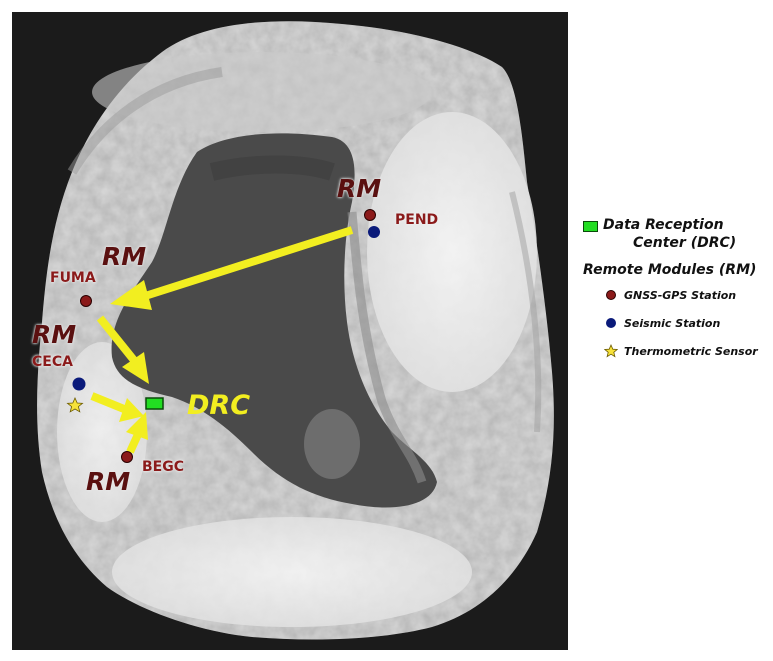  Describe the element at coordinates (680, 295) in the screenshot. I see `legend-item-gnss: GNSS-GPS Station` at that location.